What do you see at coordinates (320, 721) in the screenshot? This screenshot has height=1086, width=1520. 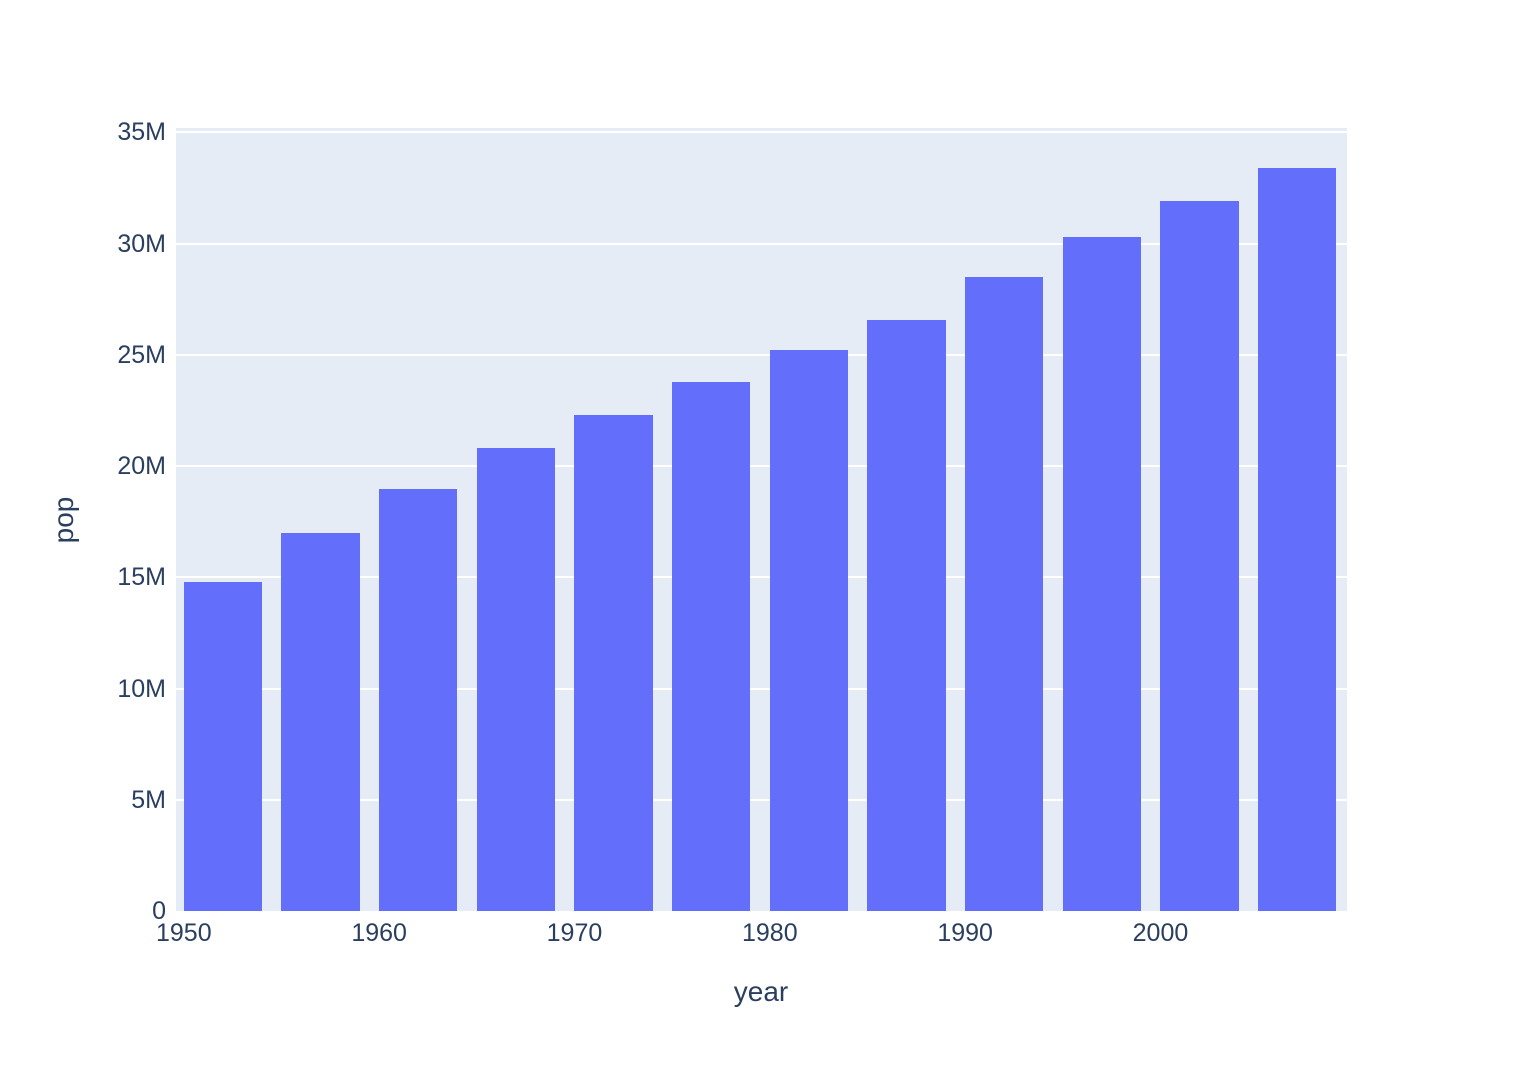 I see `bar-1957` at bounding box center [320, 721].